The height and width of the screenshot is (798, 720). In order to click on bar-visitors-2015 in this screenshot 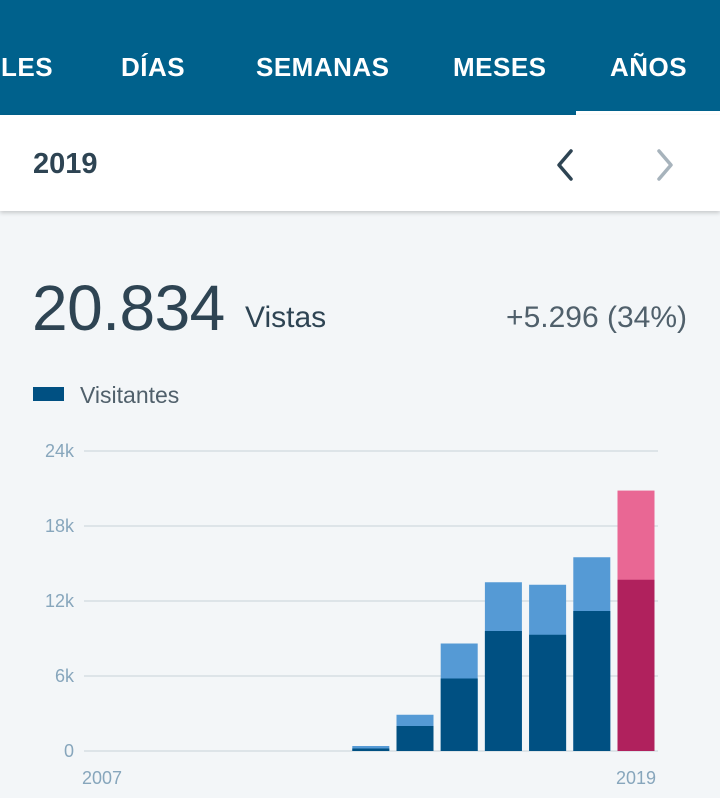, I will do `click(459, 715)`.